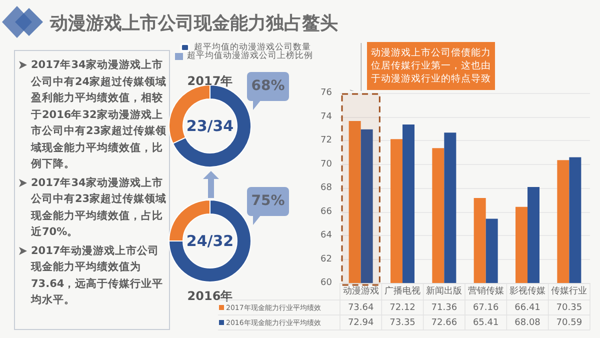  What do you see at coordinates (326, 188) in the screenshot?
I see `y-tick-label: 68` at bounding box center [326, 188].